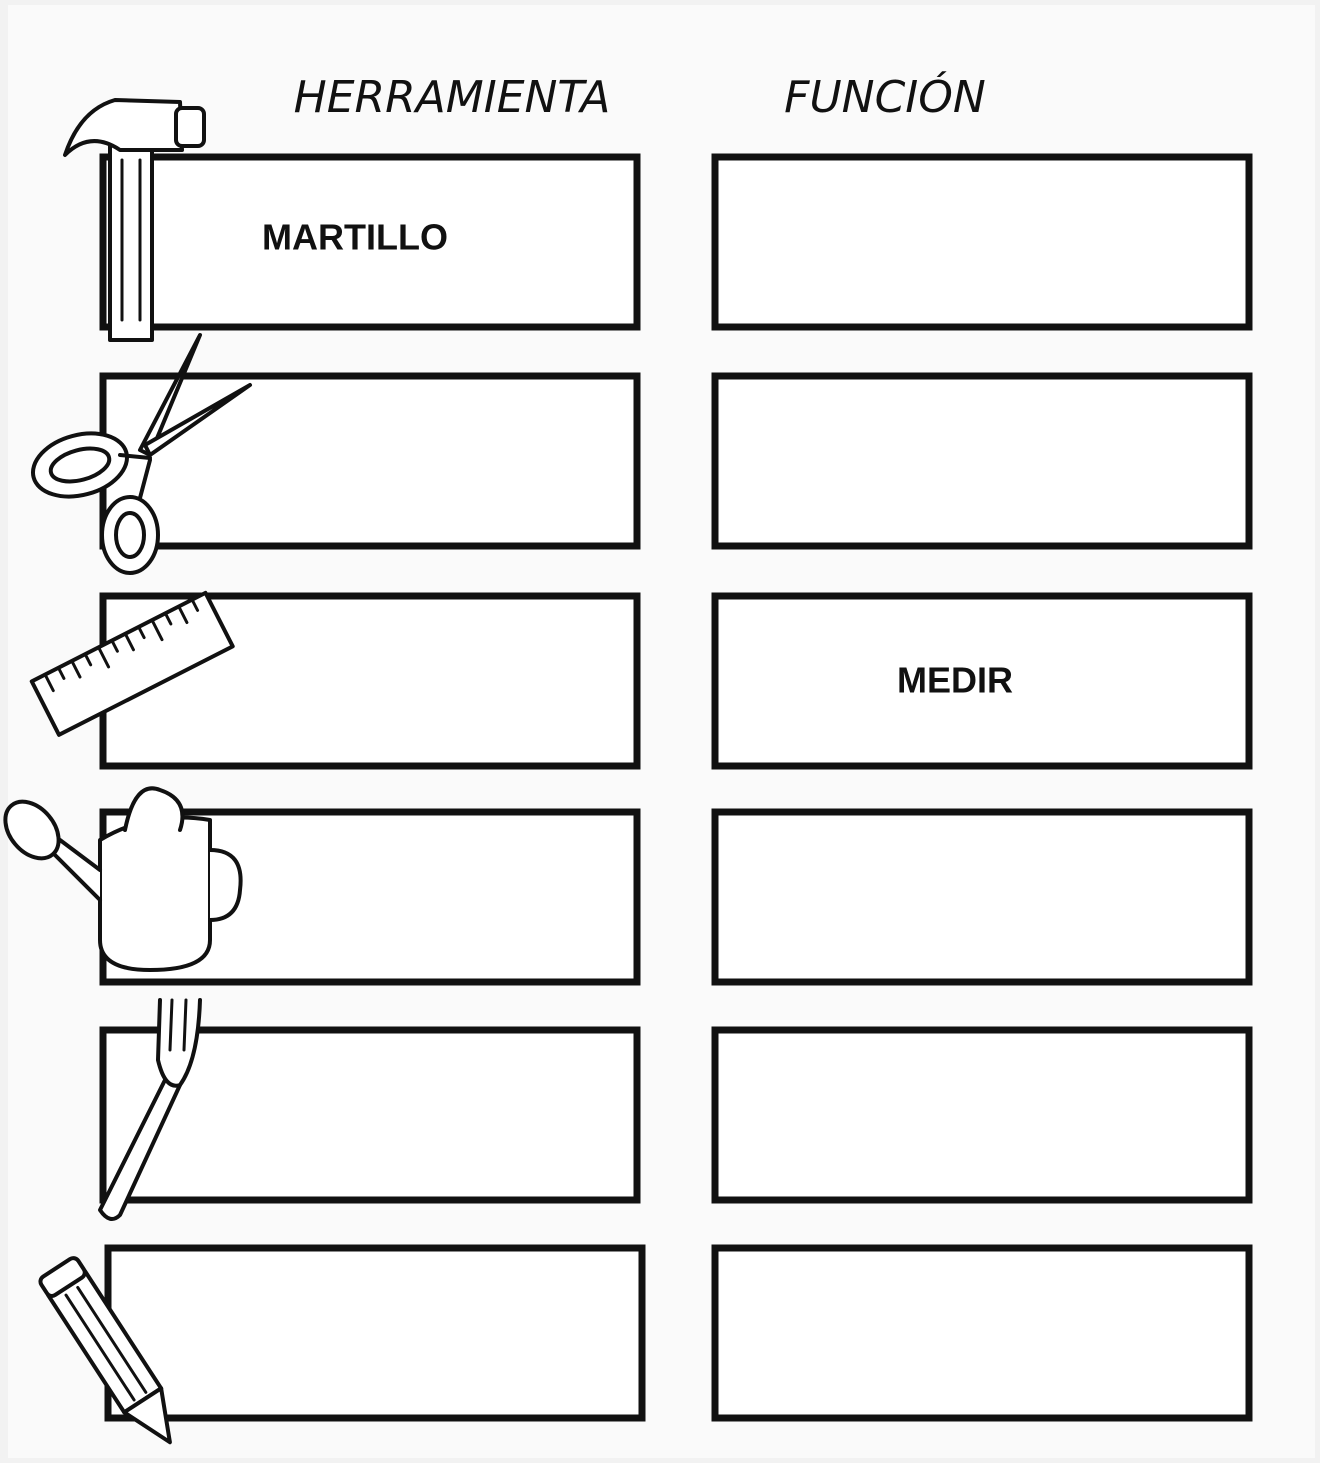  I want to click on box-label: MARTILLO, so click(355, 237).